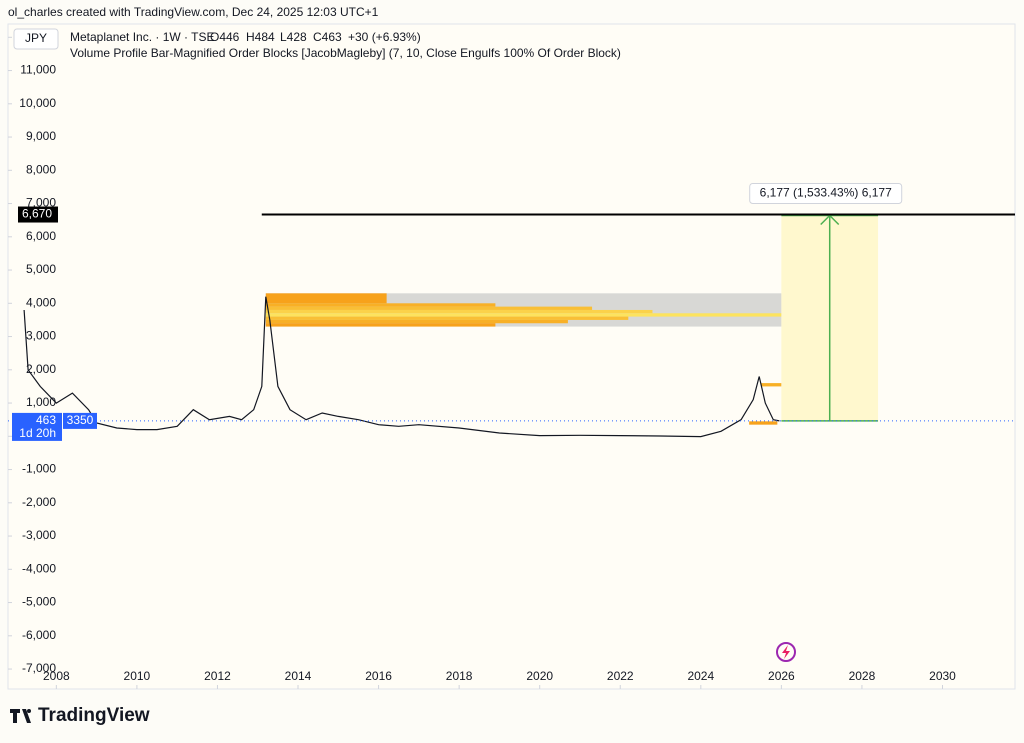 This screenshot has width=1024, height=743. What do you see at coordinates (862, 676) in the screenshot?
I see `x-tick-label: 2028` at bounding box center [862, 676].